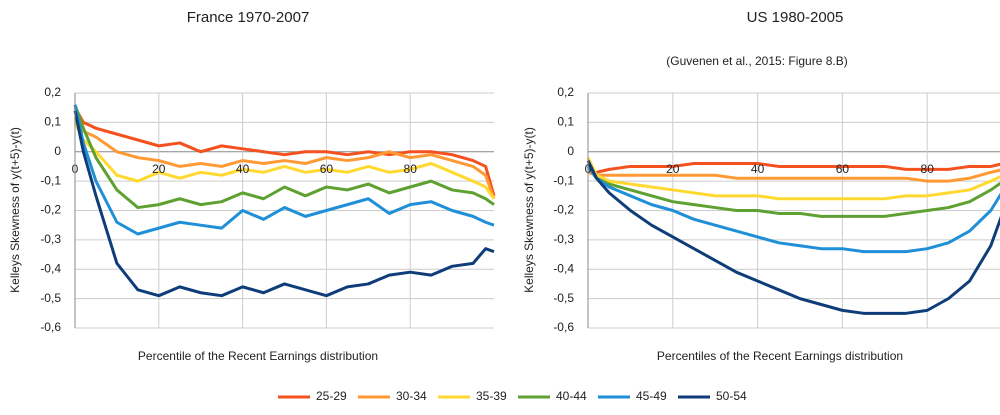  Describe the element at coordinates (491, 396) in the screenshot. I see `legend-label: 35-39` at that location.